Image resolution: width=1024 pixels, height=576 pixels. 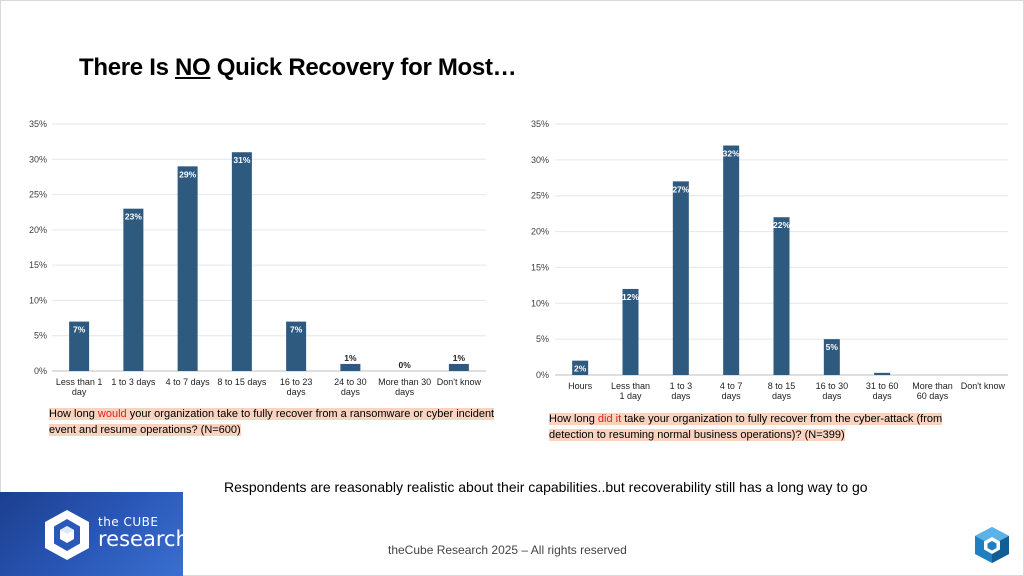 What do you see at coordinates (580, 386) in the screenshot?
I see `x-tick-label: Hours` at bounding box center [580, 386].